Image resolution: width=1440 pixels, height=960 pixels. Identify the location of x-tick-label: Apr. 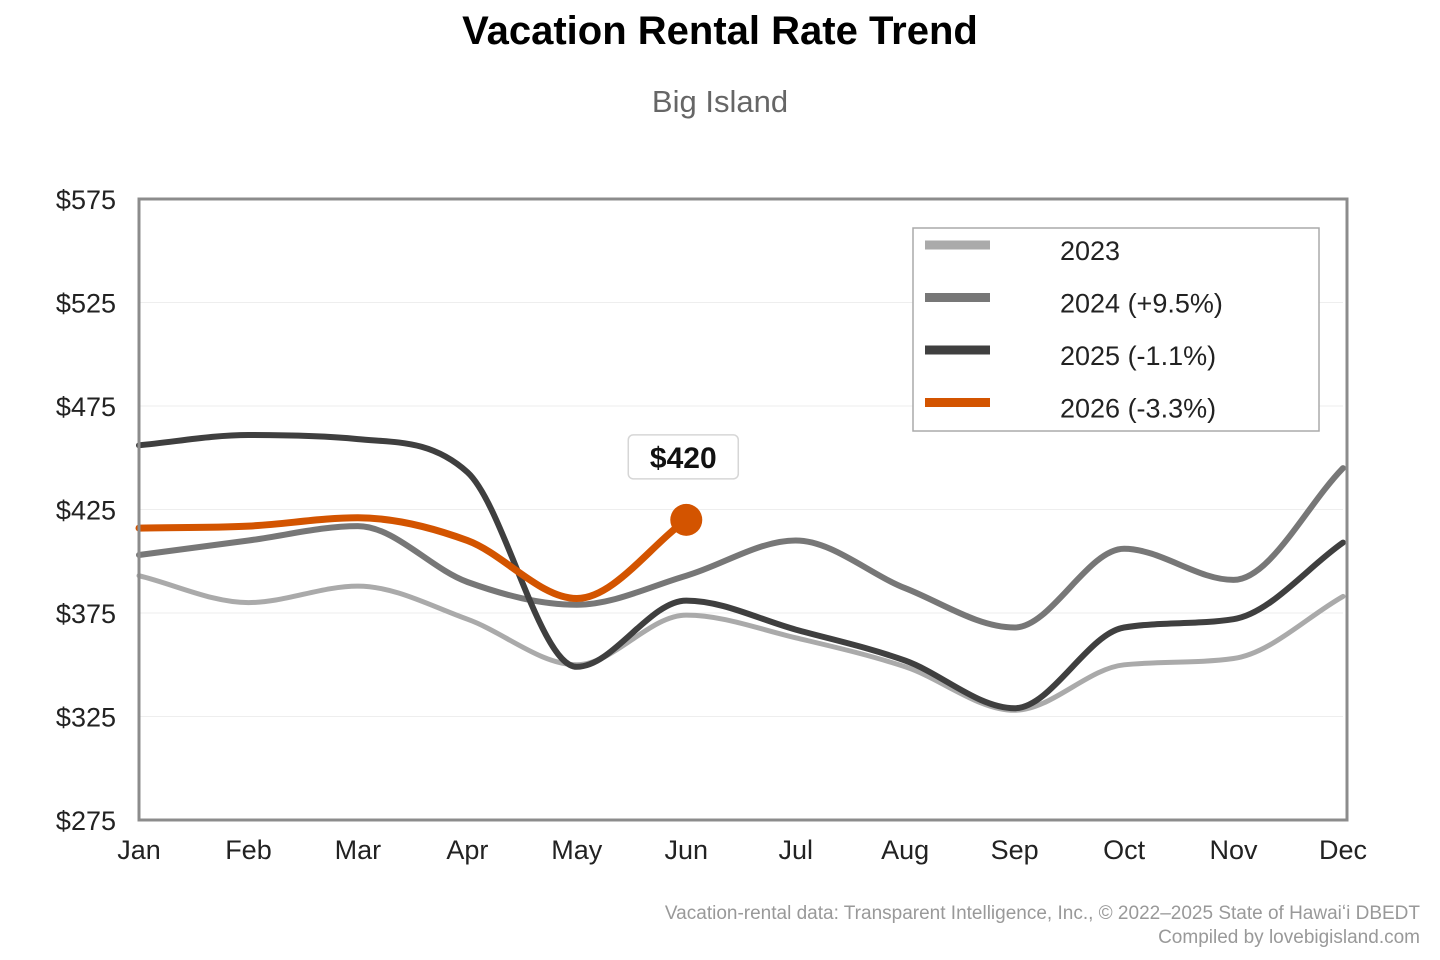
(467, 850).